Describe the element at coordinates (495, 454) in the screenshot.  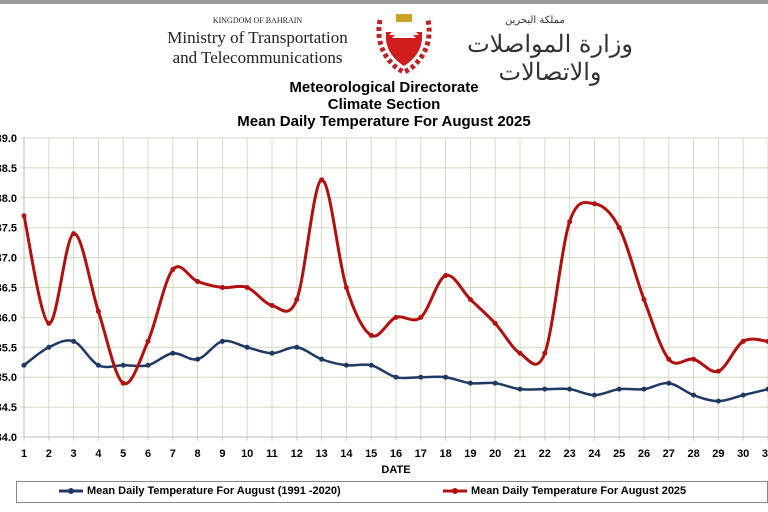
I see `x-tick-label: 20` at that location.